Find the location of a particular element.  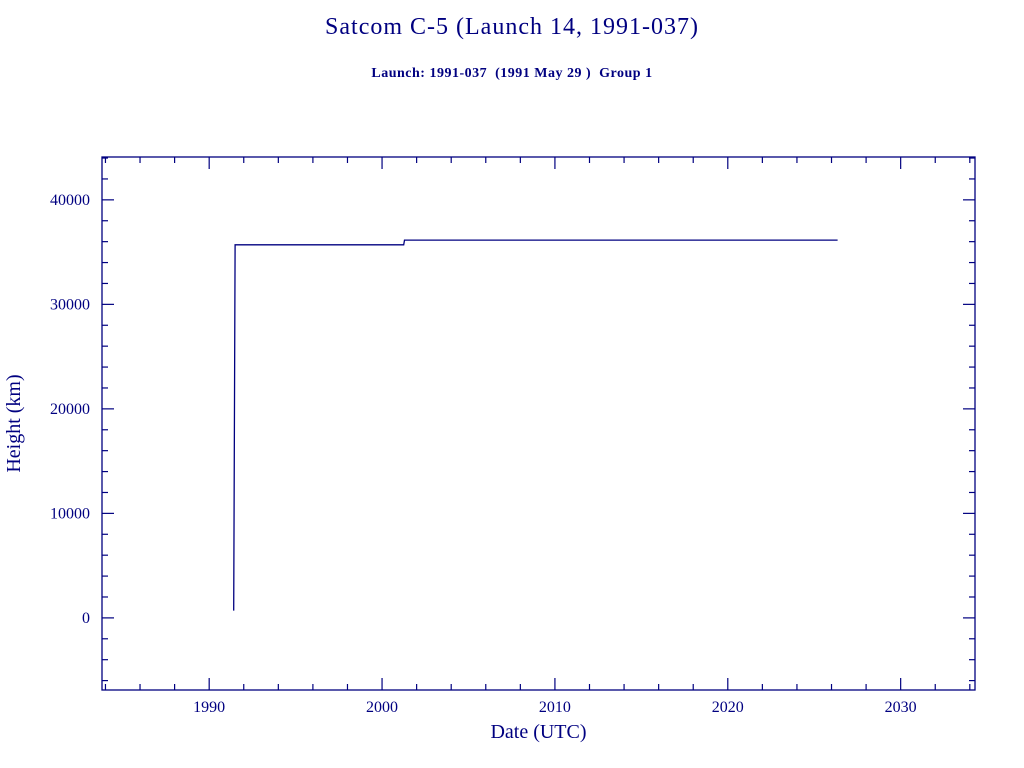

x-tick-label: 2000 is located at coordinates (382, 707).